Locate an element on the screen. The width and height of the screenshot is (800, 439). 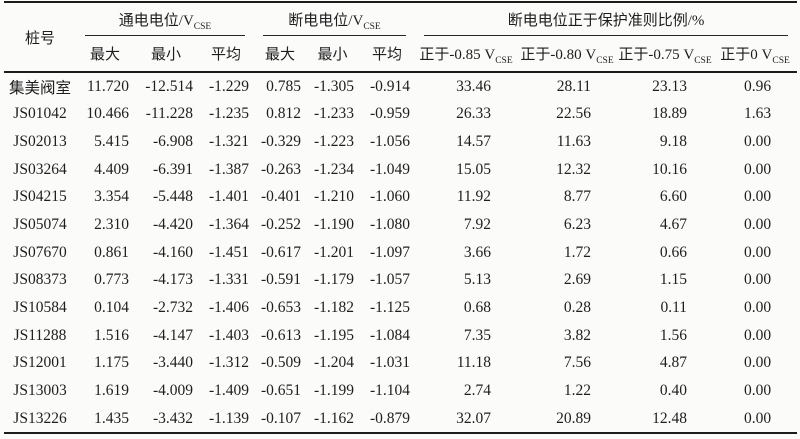
pct-075: 1.15 is located at coordinates (673, 280).